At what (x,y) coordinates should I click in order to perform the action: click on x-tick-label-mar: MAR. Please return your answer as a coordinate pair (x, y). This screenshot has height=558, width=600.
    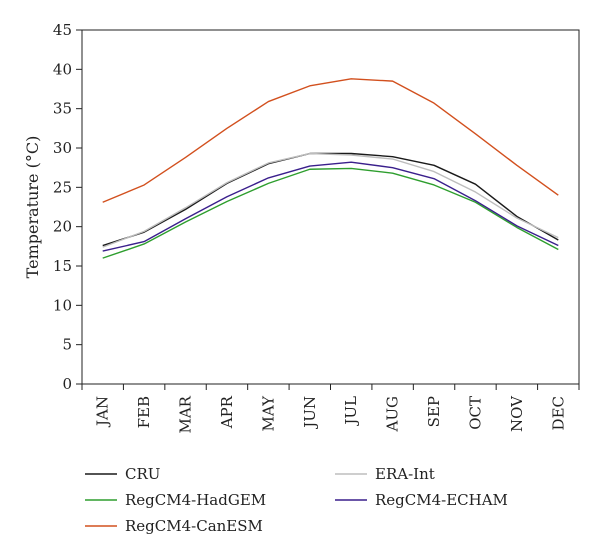
    Looking at the image, I should click on (186, 414).